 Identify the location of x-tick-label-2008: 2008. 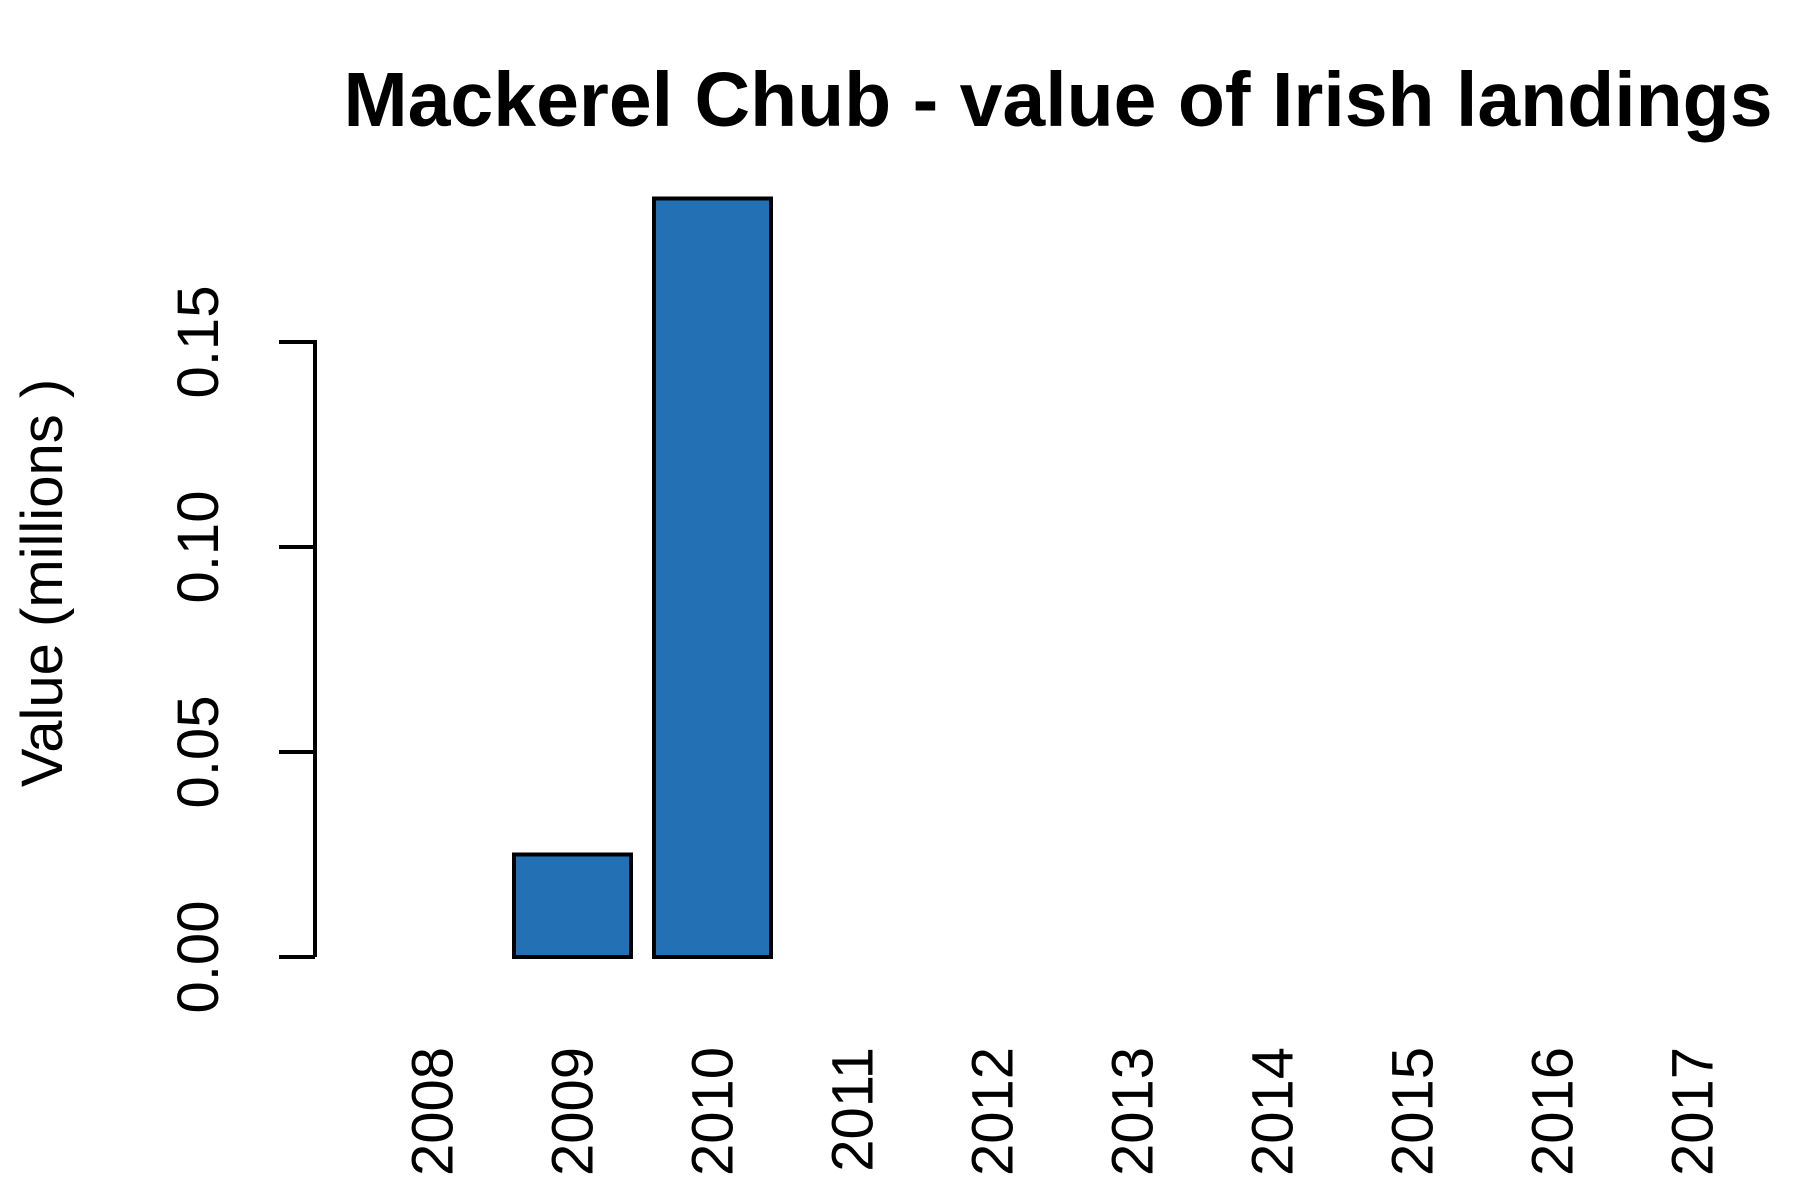
(433, 1111).